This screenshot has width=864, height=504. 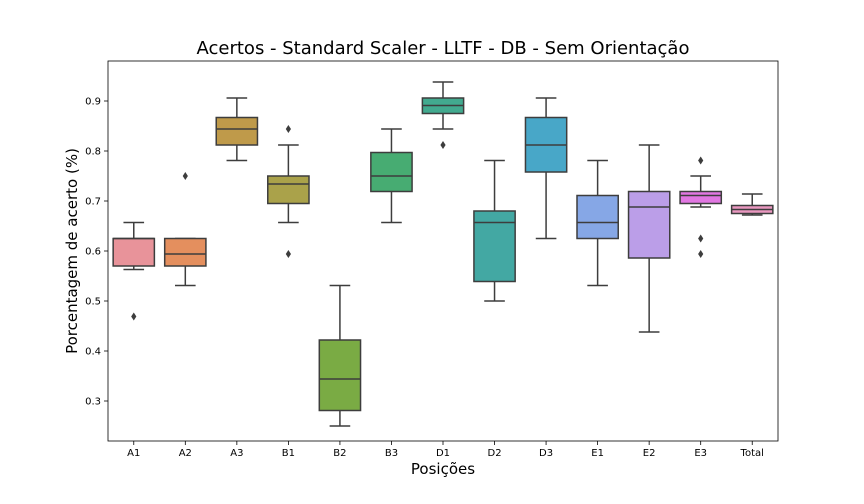 I want to click on x-tick-label: D1, so click(x=443, y=453).